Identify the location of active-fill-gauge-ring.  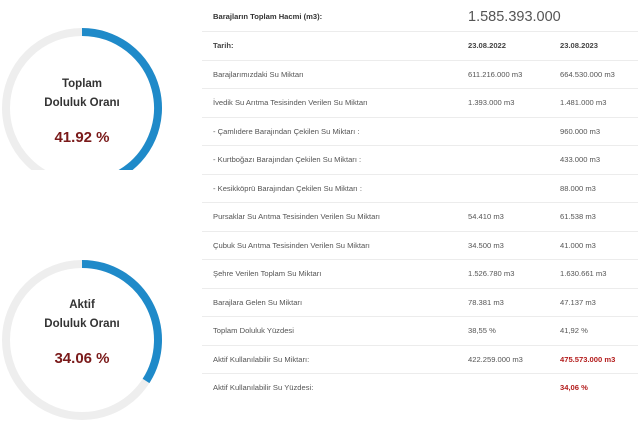
(82, 340).